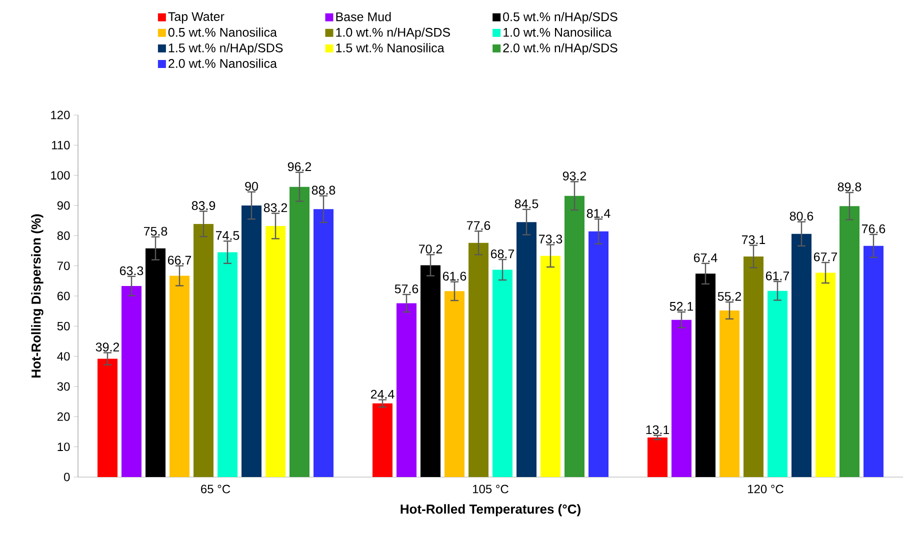  What do you see at coordinates (63, 386) in the screenshot?
I see `y-tick-label: 30` at bounding box center [63, 386].